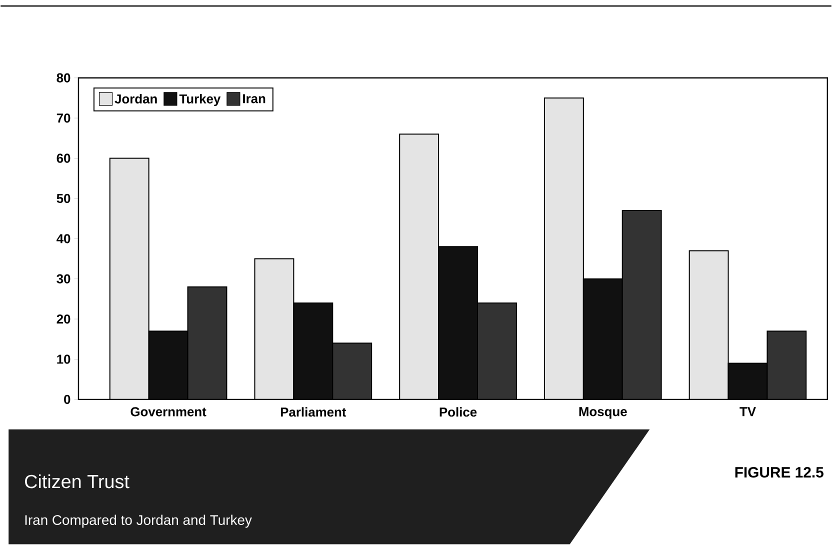 This screenshot has height=560, width=832. Describe the element at coordinates (63, 359) in the screenshot. I see `y-tick-label: 10` at that location.